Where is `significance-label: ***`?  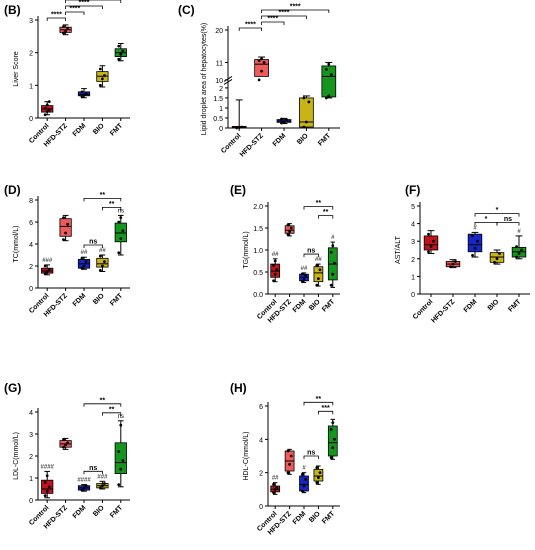
significance-label: *** is located at coordinates (326, 408).